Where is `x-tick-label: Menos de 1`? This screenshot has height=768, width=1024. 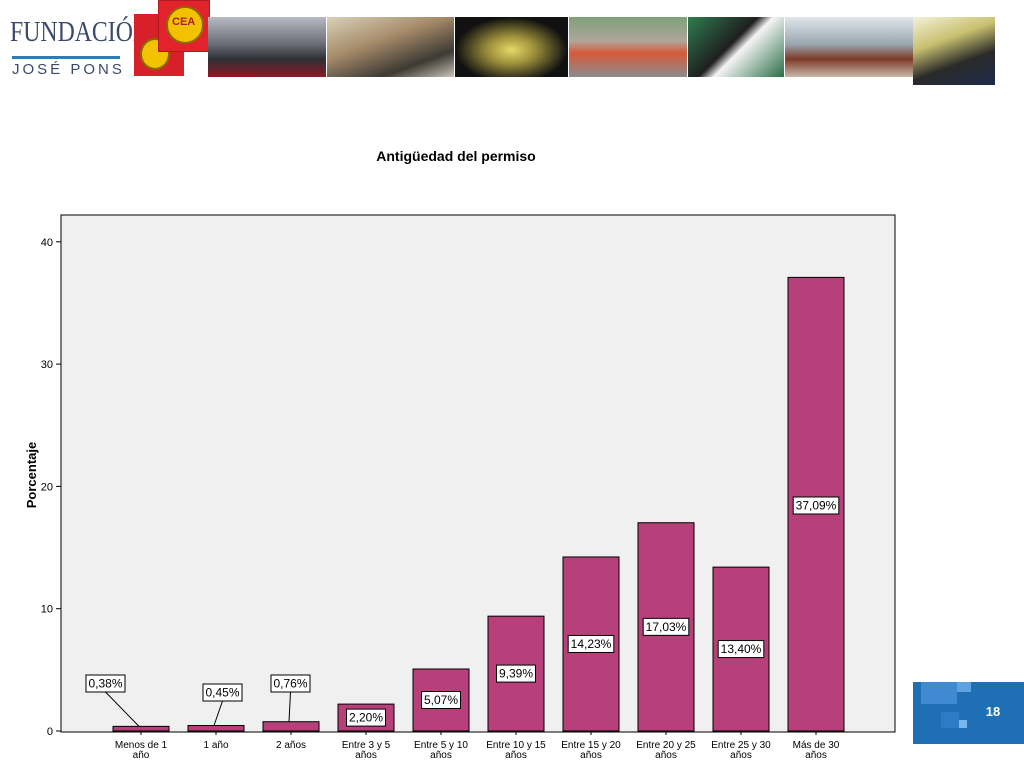 x-tick-label: Menos de 1 is located at coordinates (141, 745).